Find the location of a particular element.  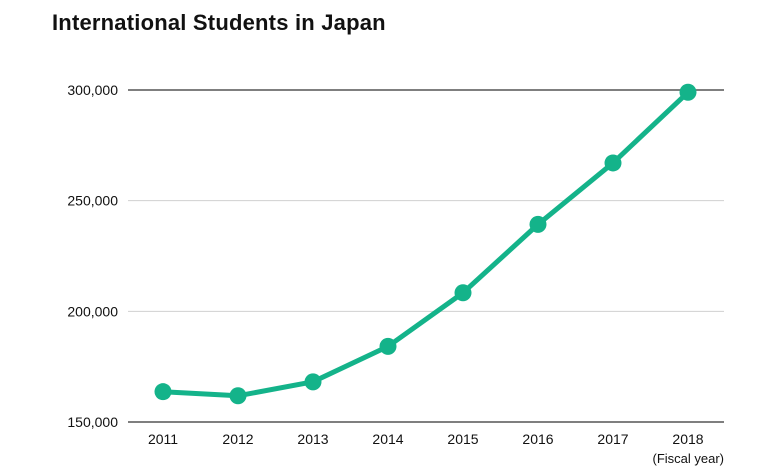

x-tick-label: 2016 is located at coordinates (537, 439).